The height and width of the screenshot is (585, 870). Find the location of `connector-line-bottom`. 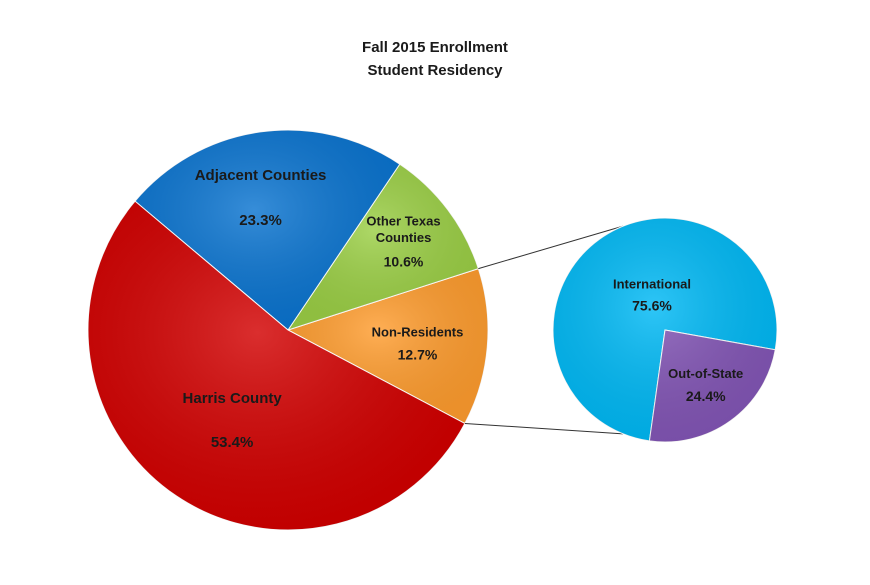

connector-line-bottom is located at coordinates (544, 428).